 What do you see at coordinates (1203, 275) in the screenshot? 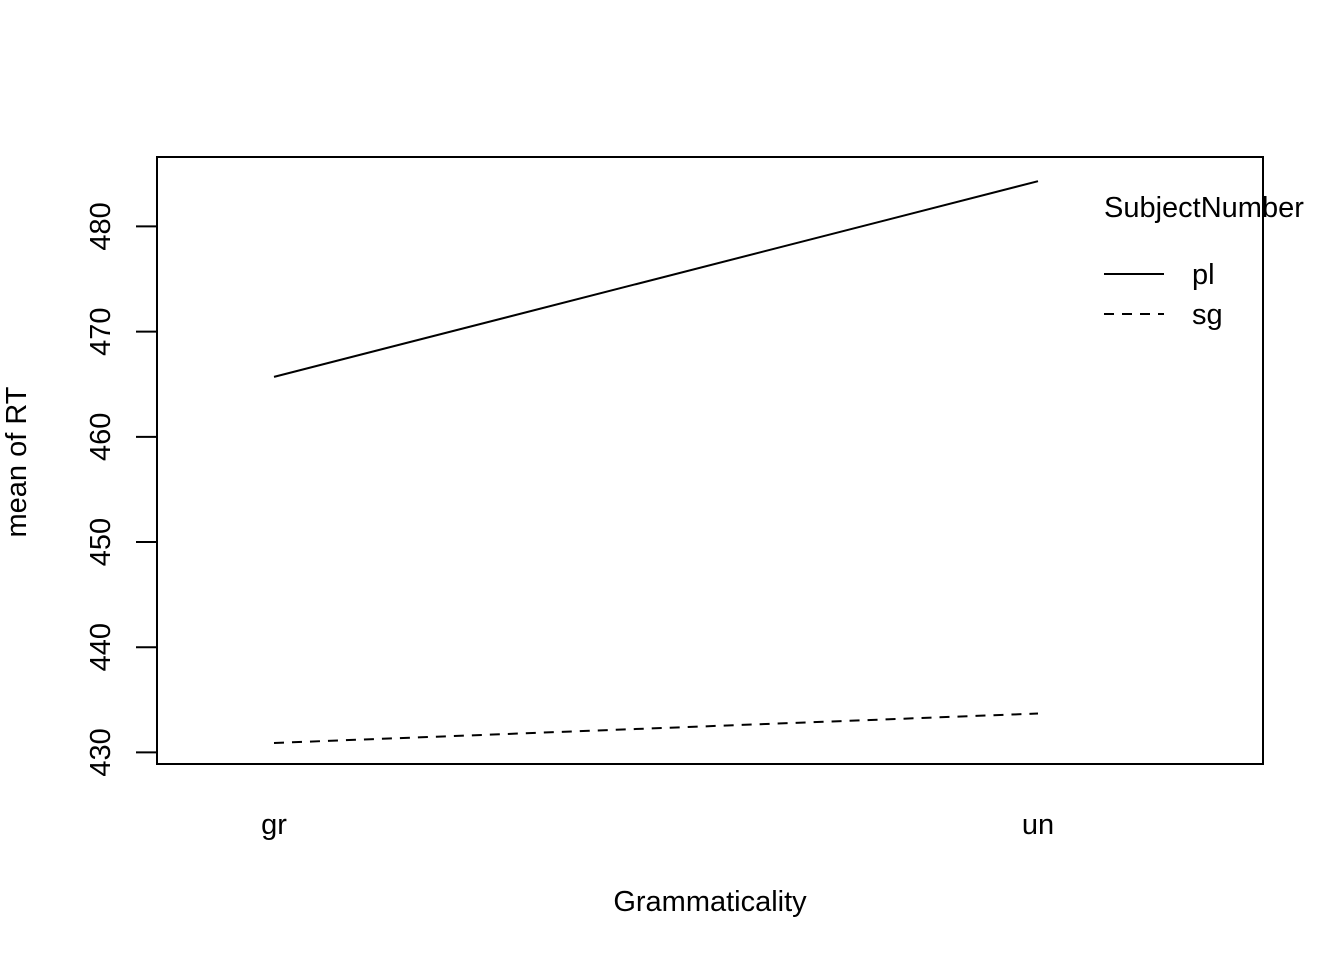
I see `legend-label-pl: pl` at bounding box center [1203, 275].